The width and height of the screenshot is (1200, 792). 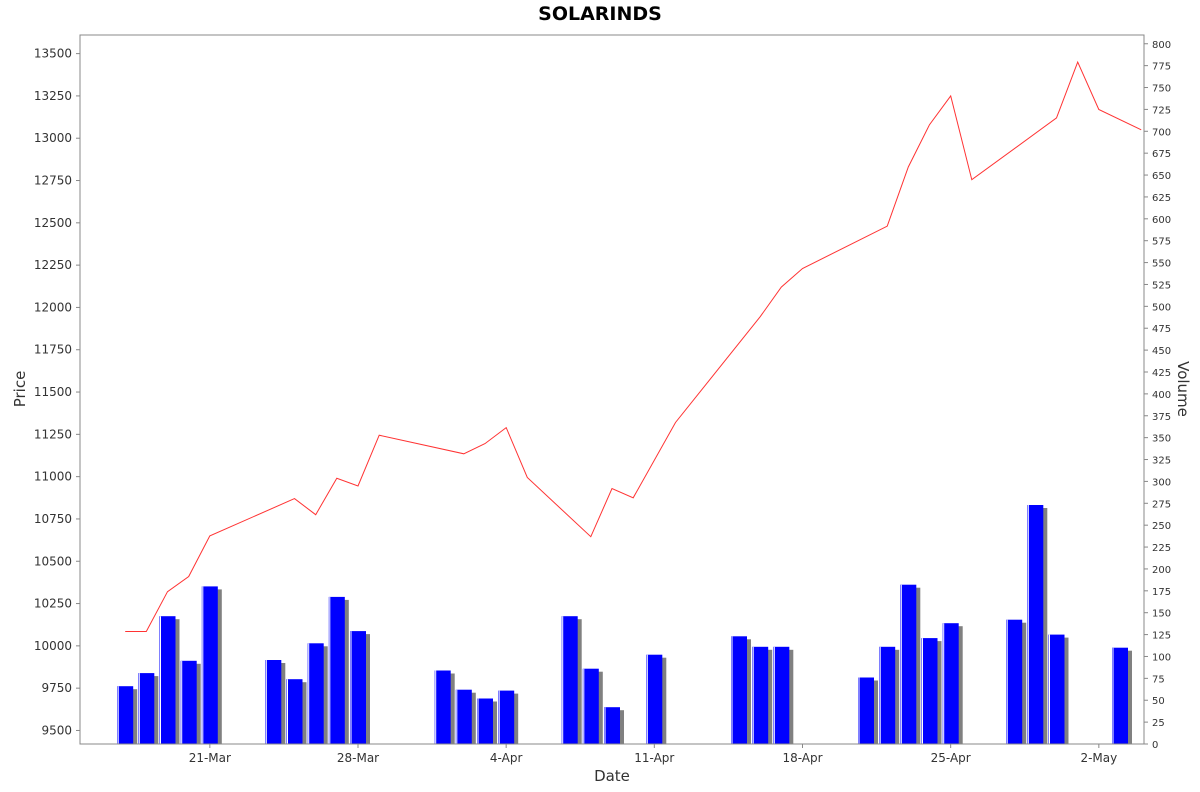 What do you see at coordinates (1161, 176) in the screenshot?
I see `volume-tick-label: 650` at bounding box center [1161, 176].